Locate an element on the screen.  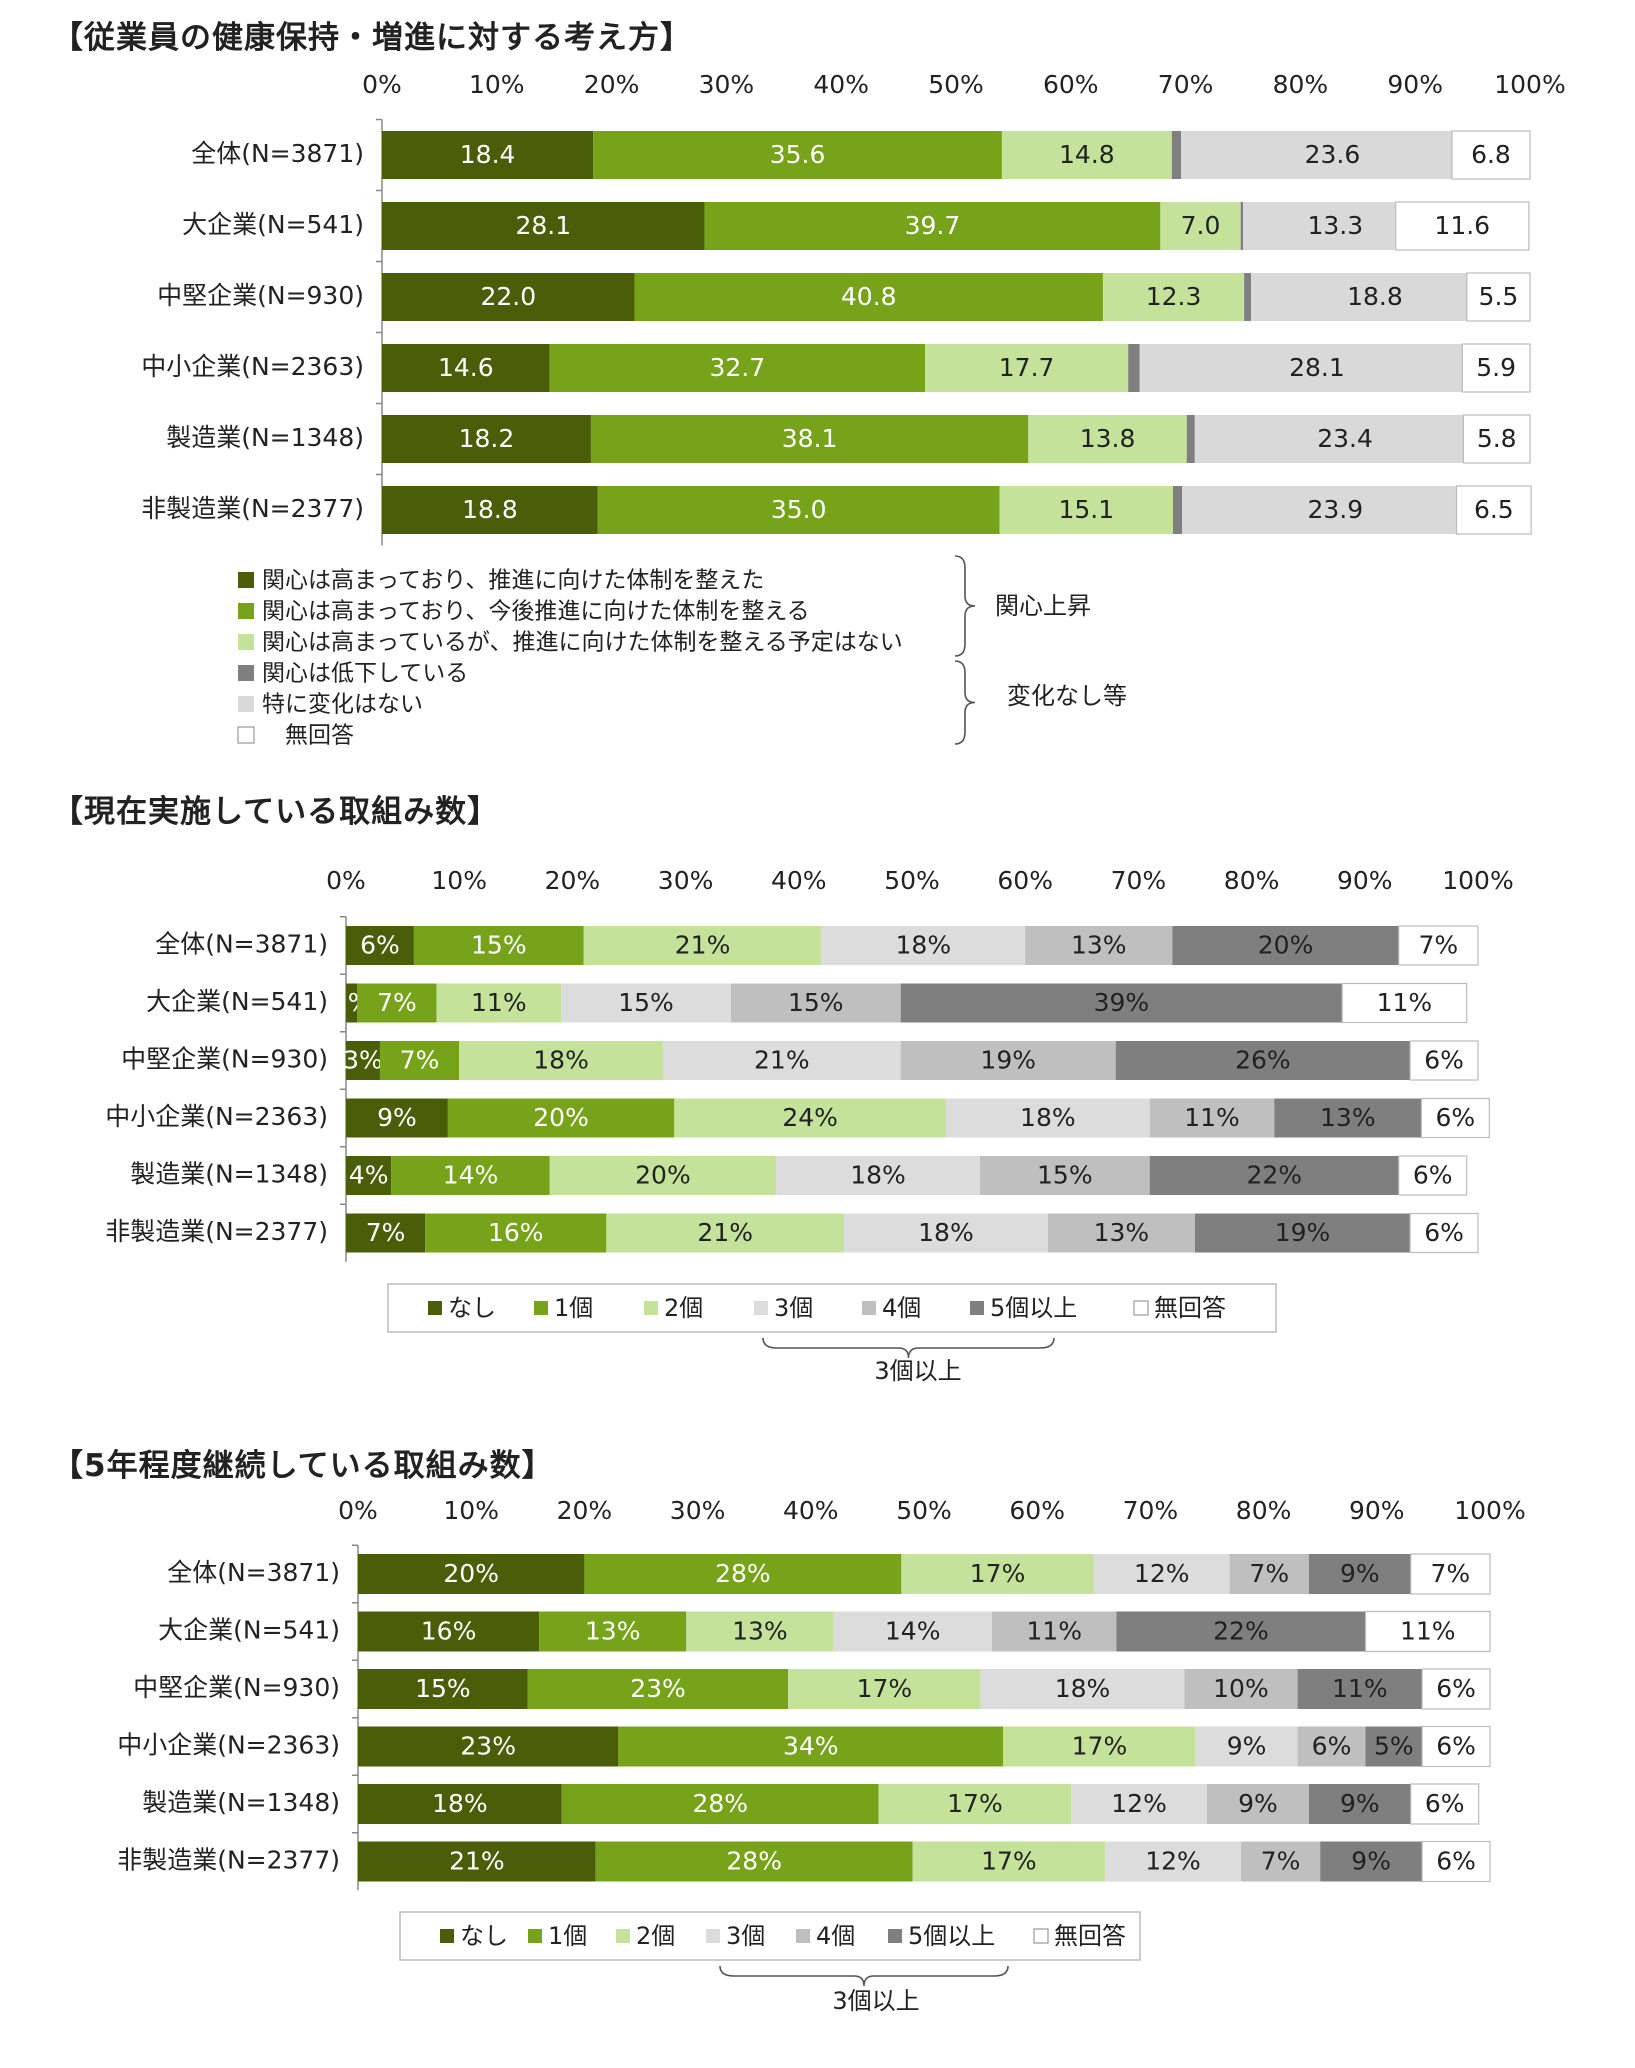
c1-tick-label: 90% is located at coordinates (1415, 84).